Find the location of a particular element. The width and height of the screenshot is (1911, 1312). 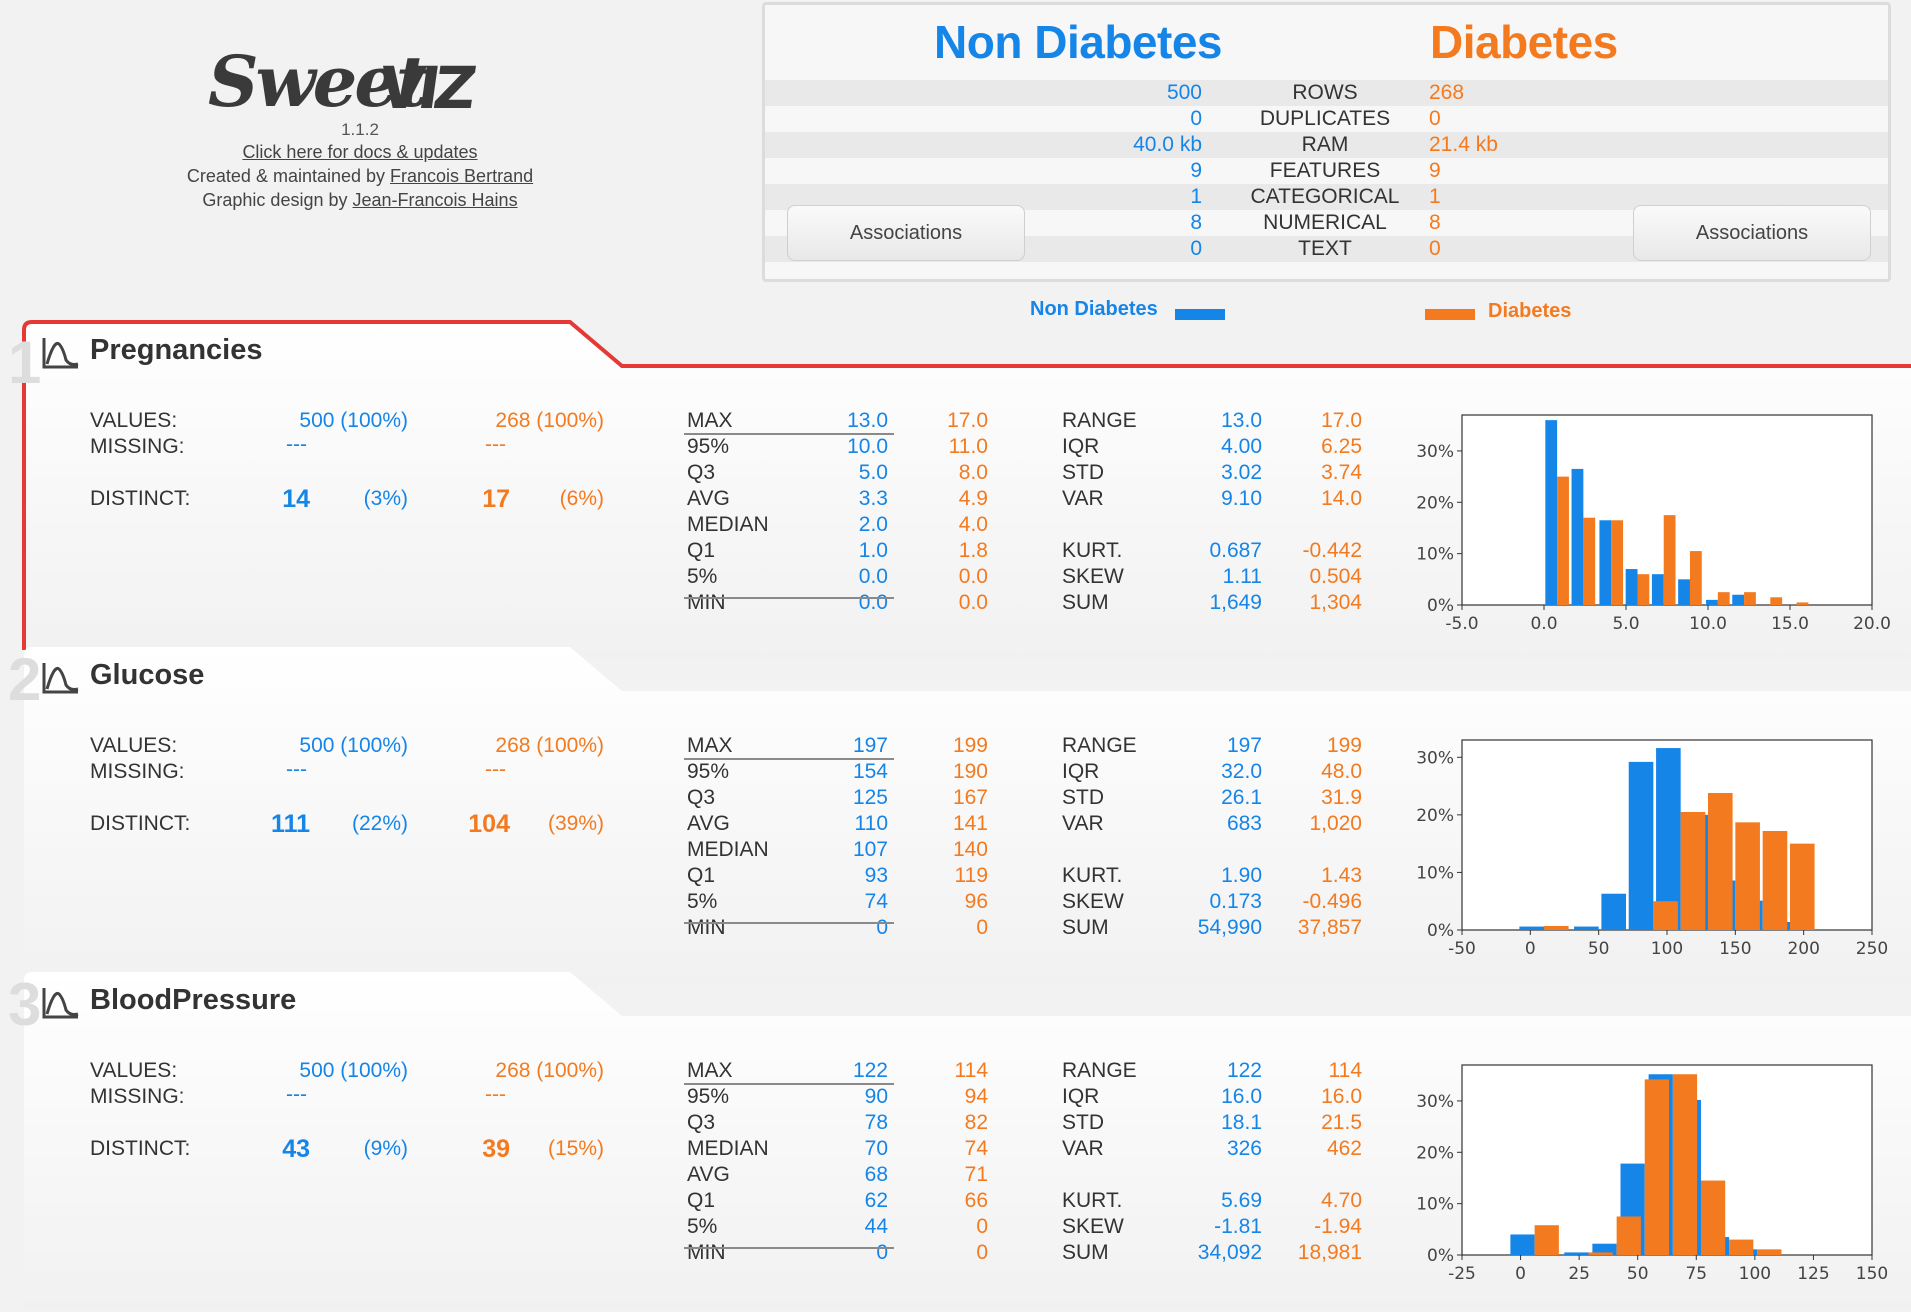

designer-link: Jean-Francois Hains is located at coordinates (435, 200).